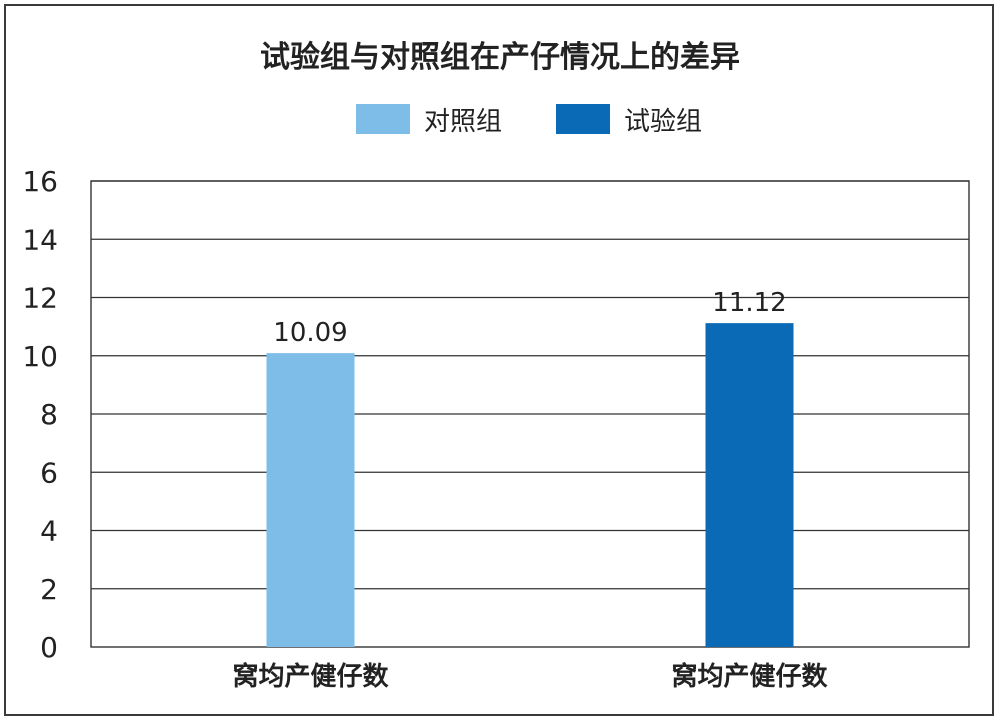 This screenshot has width=1000, height=722. Describe the element at coordinates (40, 239) in the screenshot. I see `y-tick-label-14: 14` at that location.